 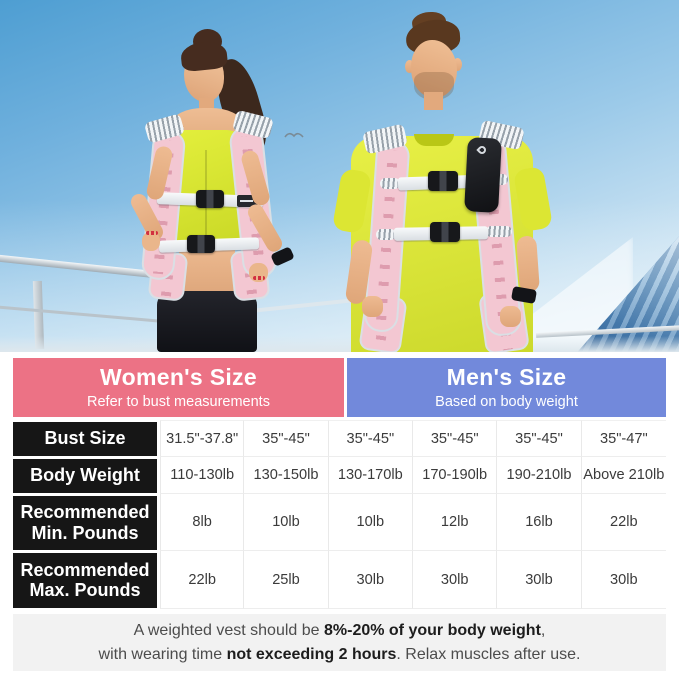 What do you see at coordinates (85, 438) in the screenshot?
I see `row-label-bust-size: Bust Size` at bounding box center [85, 438].